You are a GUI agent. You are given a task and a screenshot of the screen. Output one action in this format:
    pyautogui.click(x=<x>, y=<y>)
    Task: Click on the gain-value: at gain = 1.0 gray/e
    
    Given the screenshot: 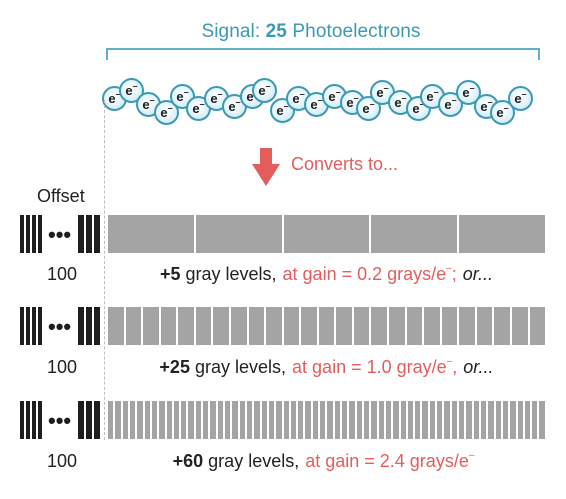 What is the action you would take?
    pyautogui.click(x=369, y=367)
    